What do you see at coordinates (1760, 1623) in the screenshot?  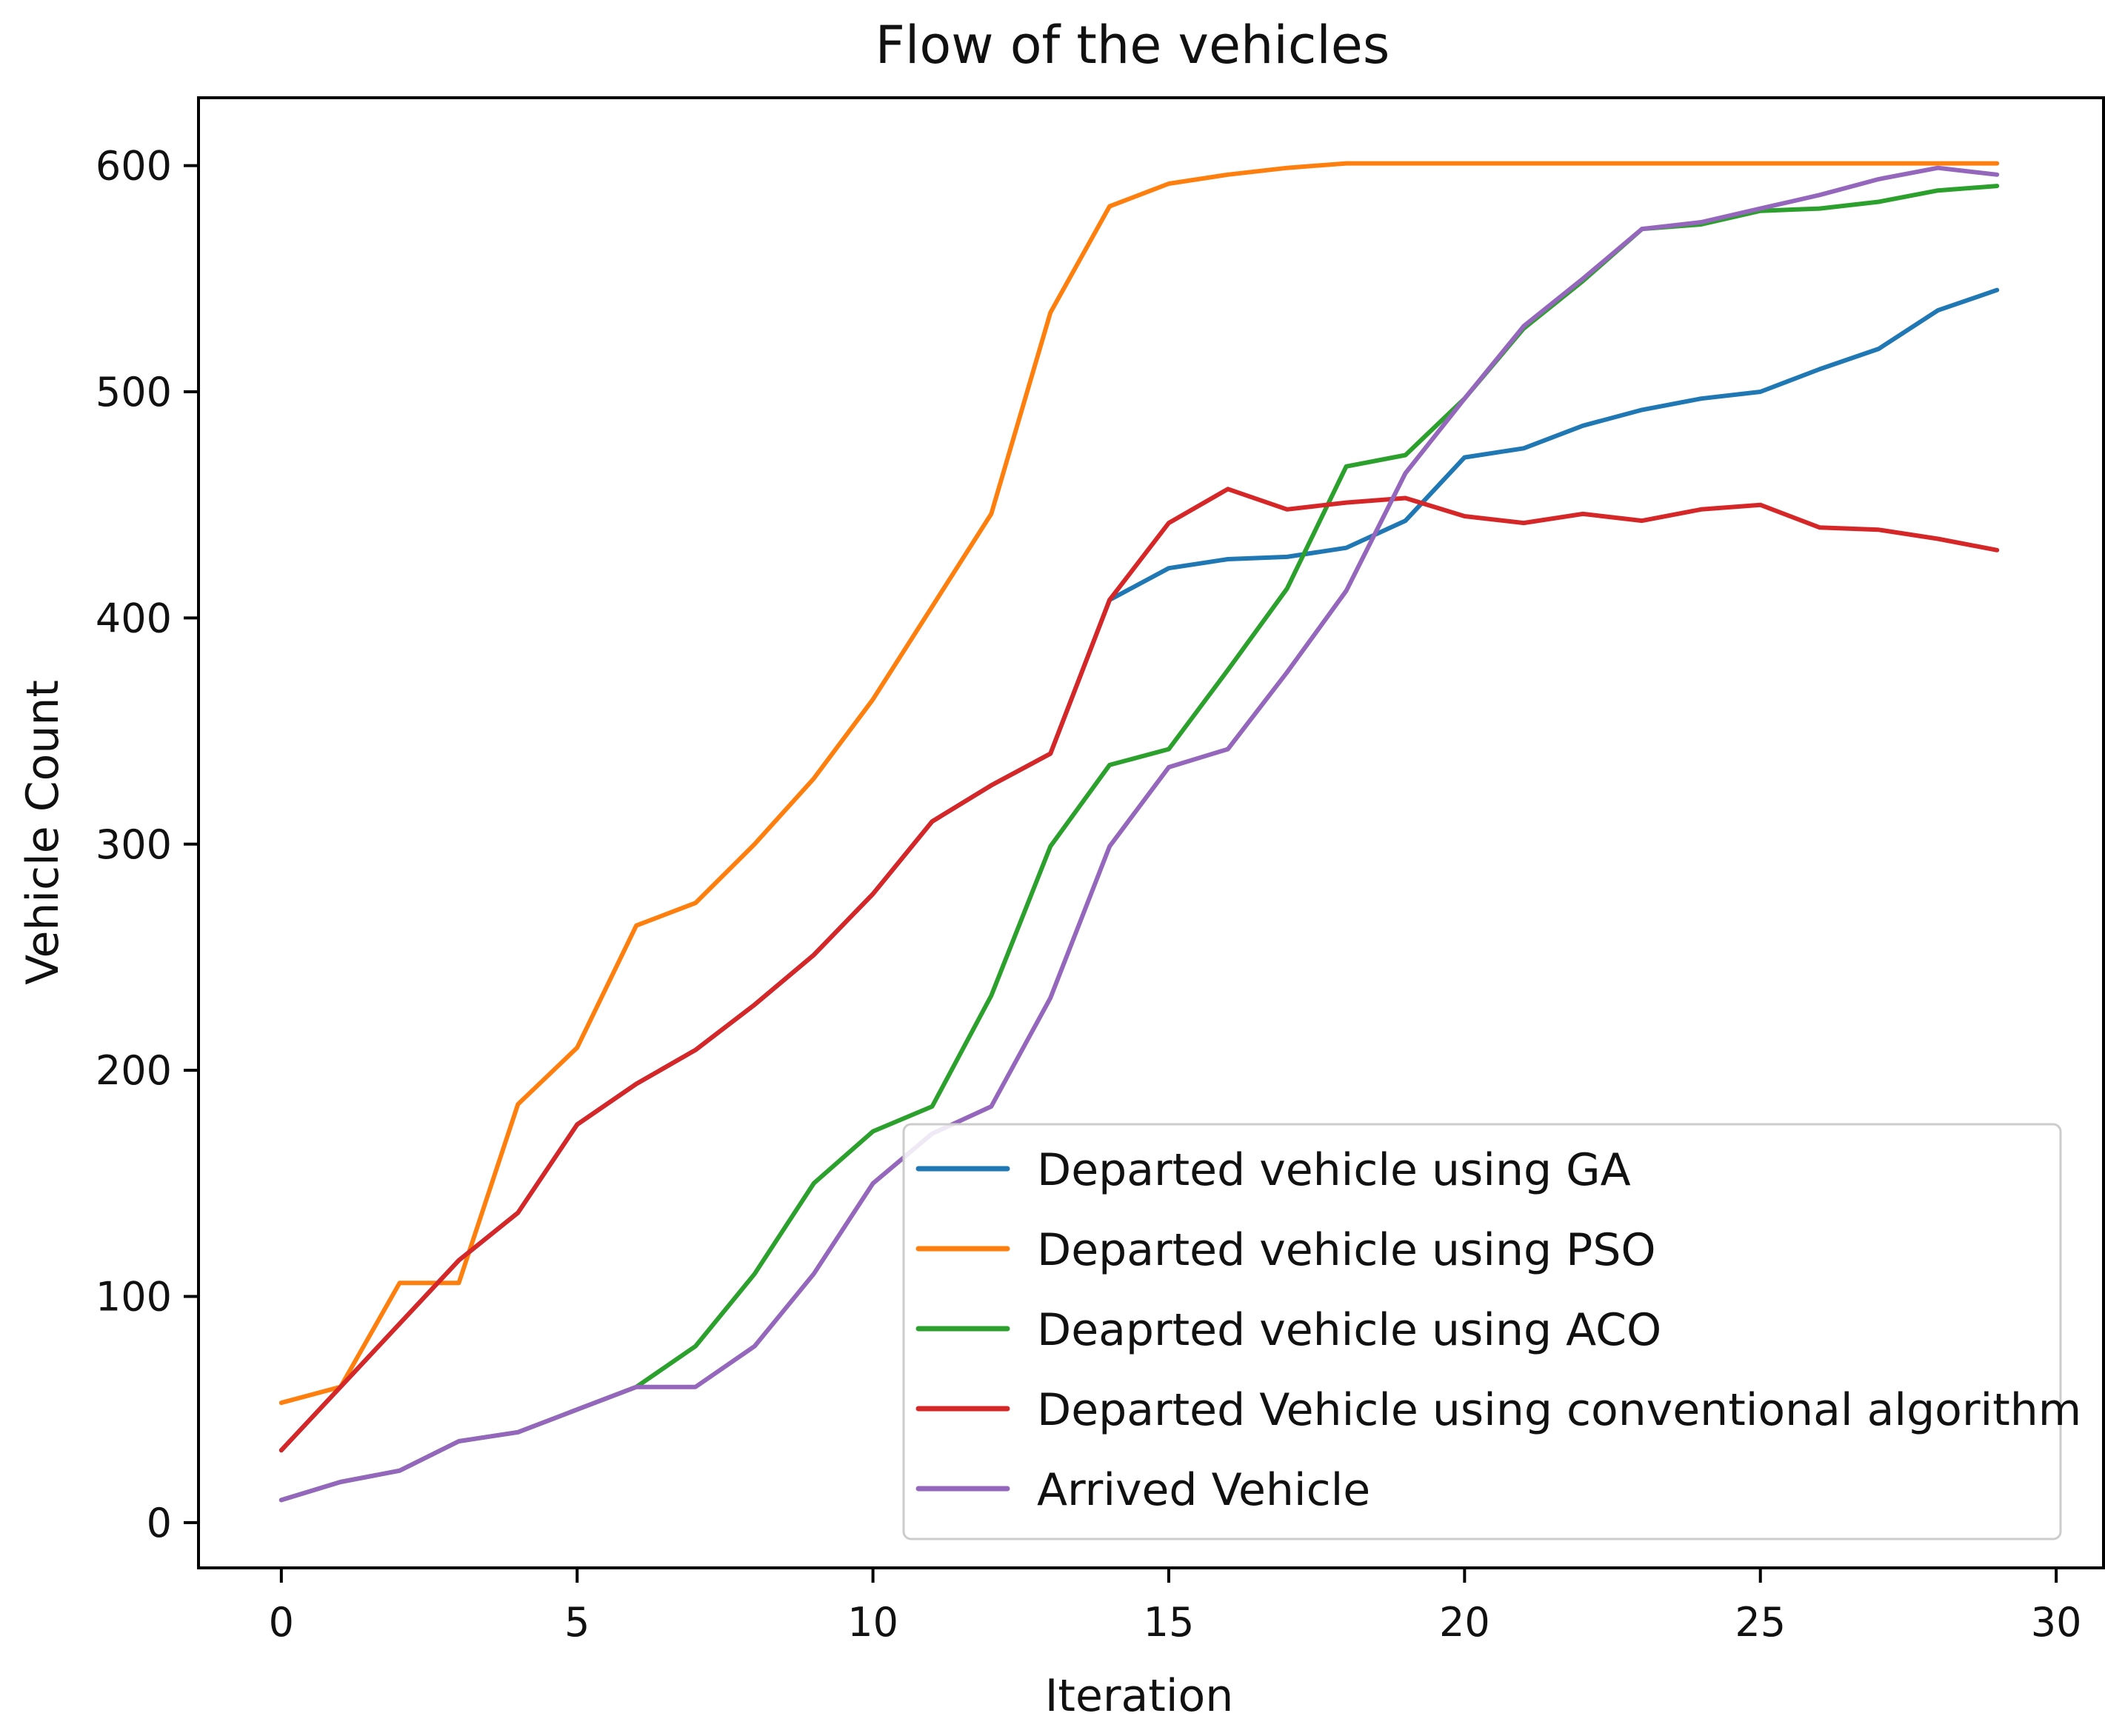 I see `x-tick-label: 25` at bounding box center [1760, 1623].